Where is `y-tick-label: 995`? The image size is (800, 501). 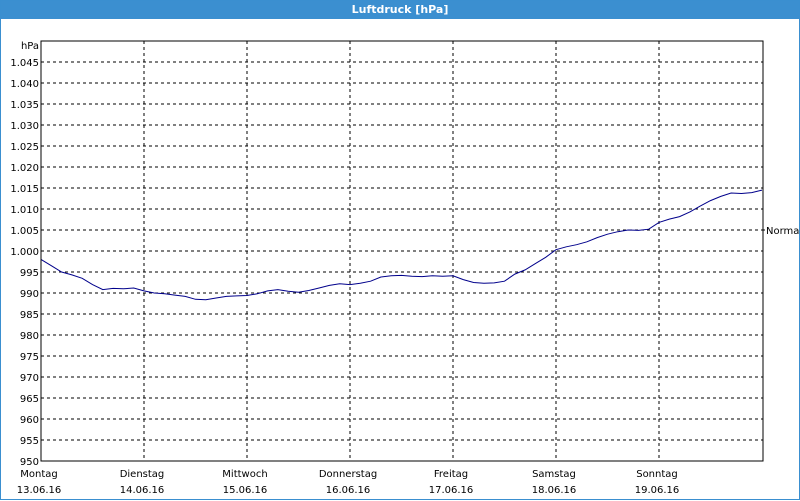 y-tick-label: 995 is located at coordinates (29, 273).